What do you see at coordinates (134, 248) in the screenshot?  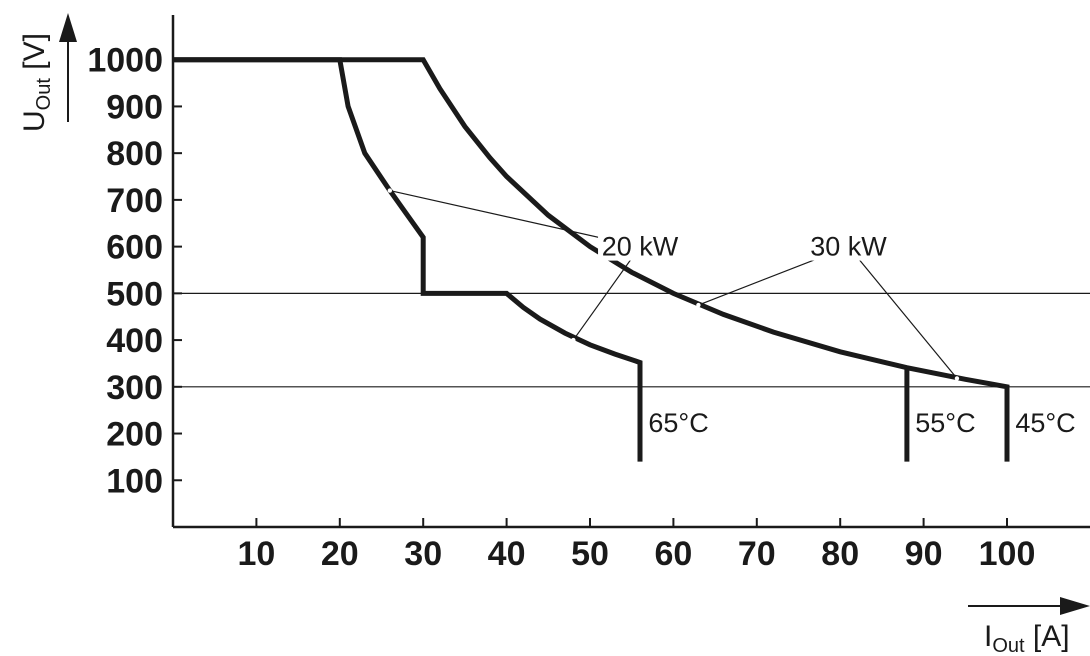 I see `y-tick-label: 600` at bounding box center [134, 248].